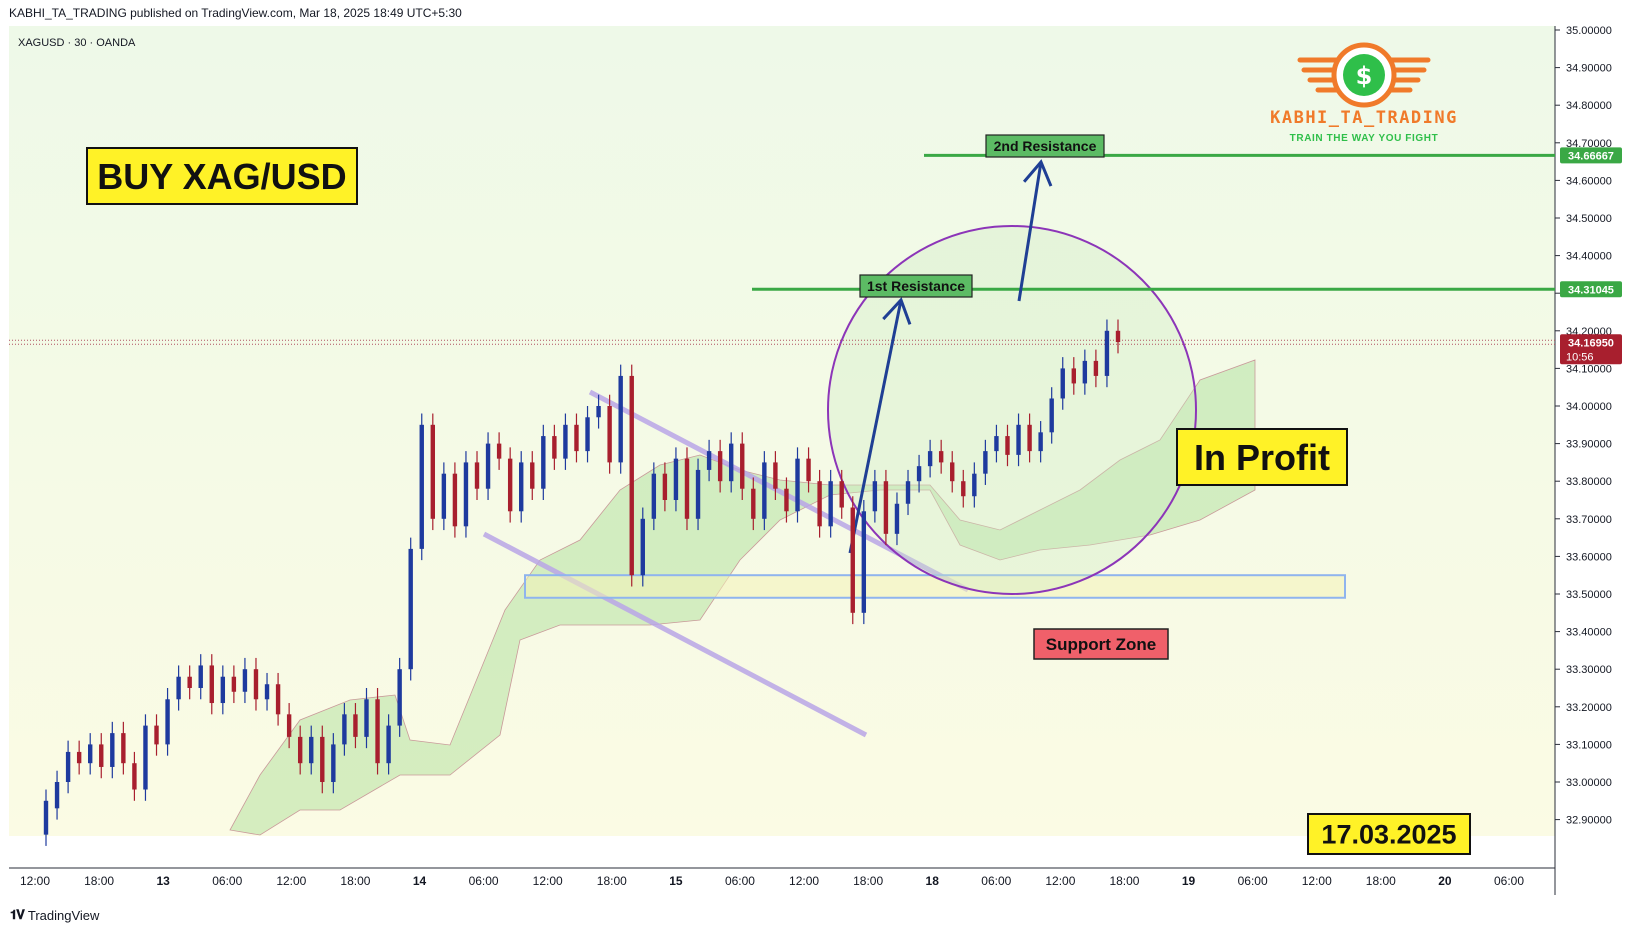  I want to click on price-tick-label: 34.40000, so click(1589, 257).